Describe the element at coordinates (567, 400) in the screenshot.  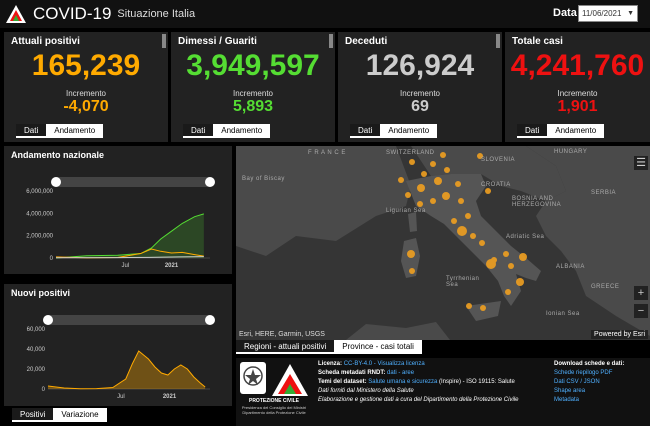
I see `download-link-metadata: Metadata` at that location.